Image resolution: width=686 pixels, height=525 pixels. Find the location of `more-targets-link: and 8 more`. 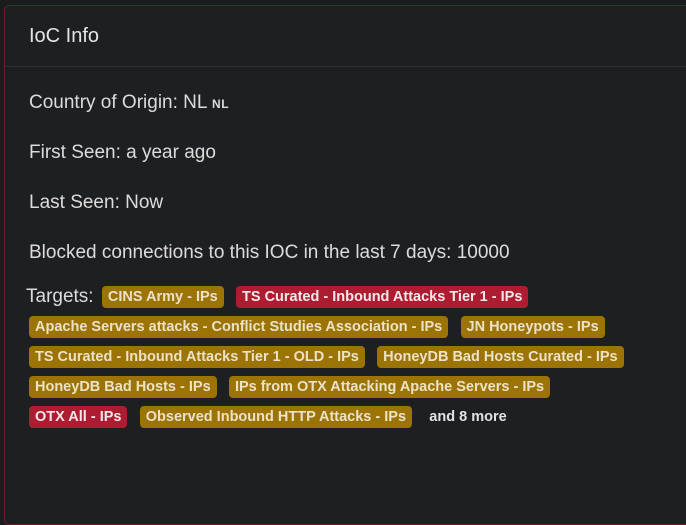

more-targets-link: and 8 more is located at coordinates (468, 417).